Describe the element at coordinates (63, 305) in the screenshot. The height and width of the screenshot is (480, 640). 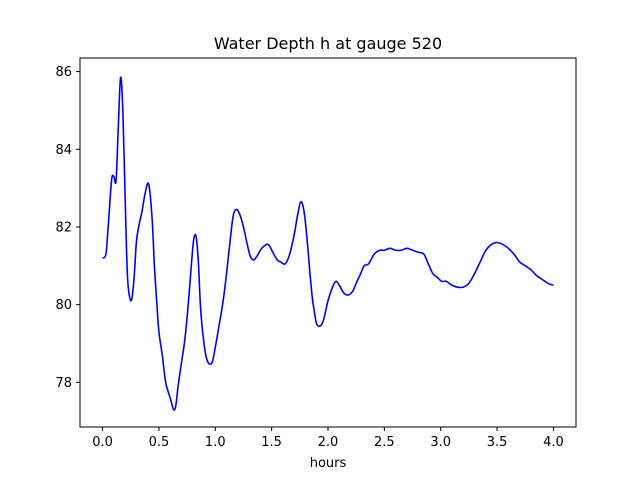
I see `y-tick-label: 80` at that location.